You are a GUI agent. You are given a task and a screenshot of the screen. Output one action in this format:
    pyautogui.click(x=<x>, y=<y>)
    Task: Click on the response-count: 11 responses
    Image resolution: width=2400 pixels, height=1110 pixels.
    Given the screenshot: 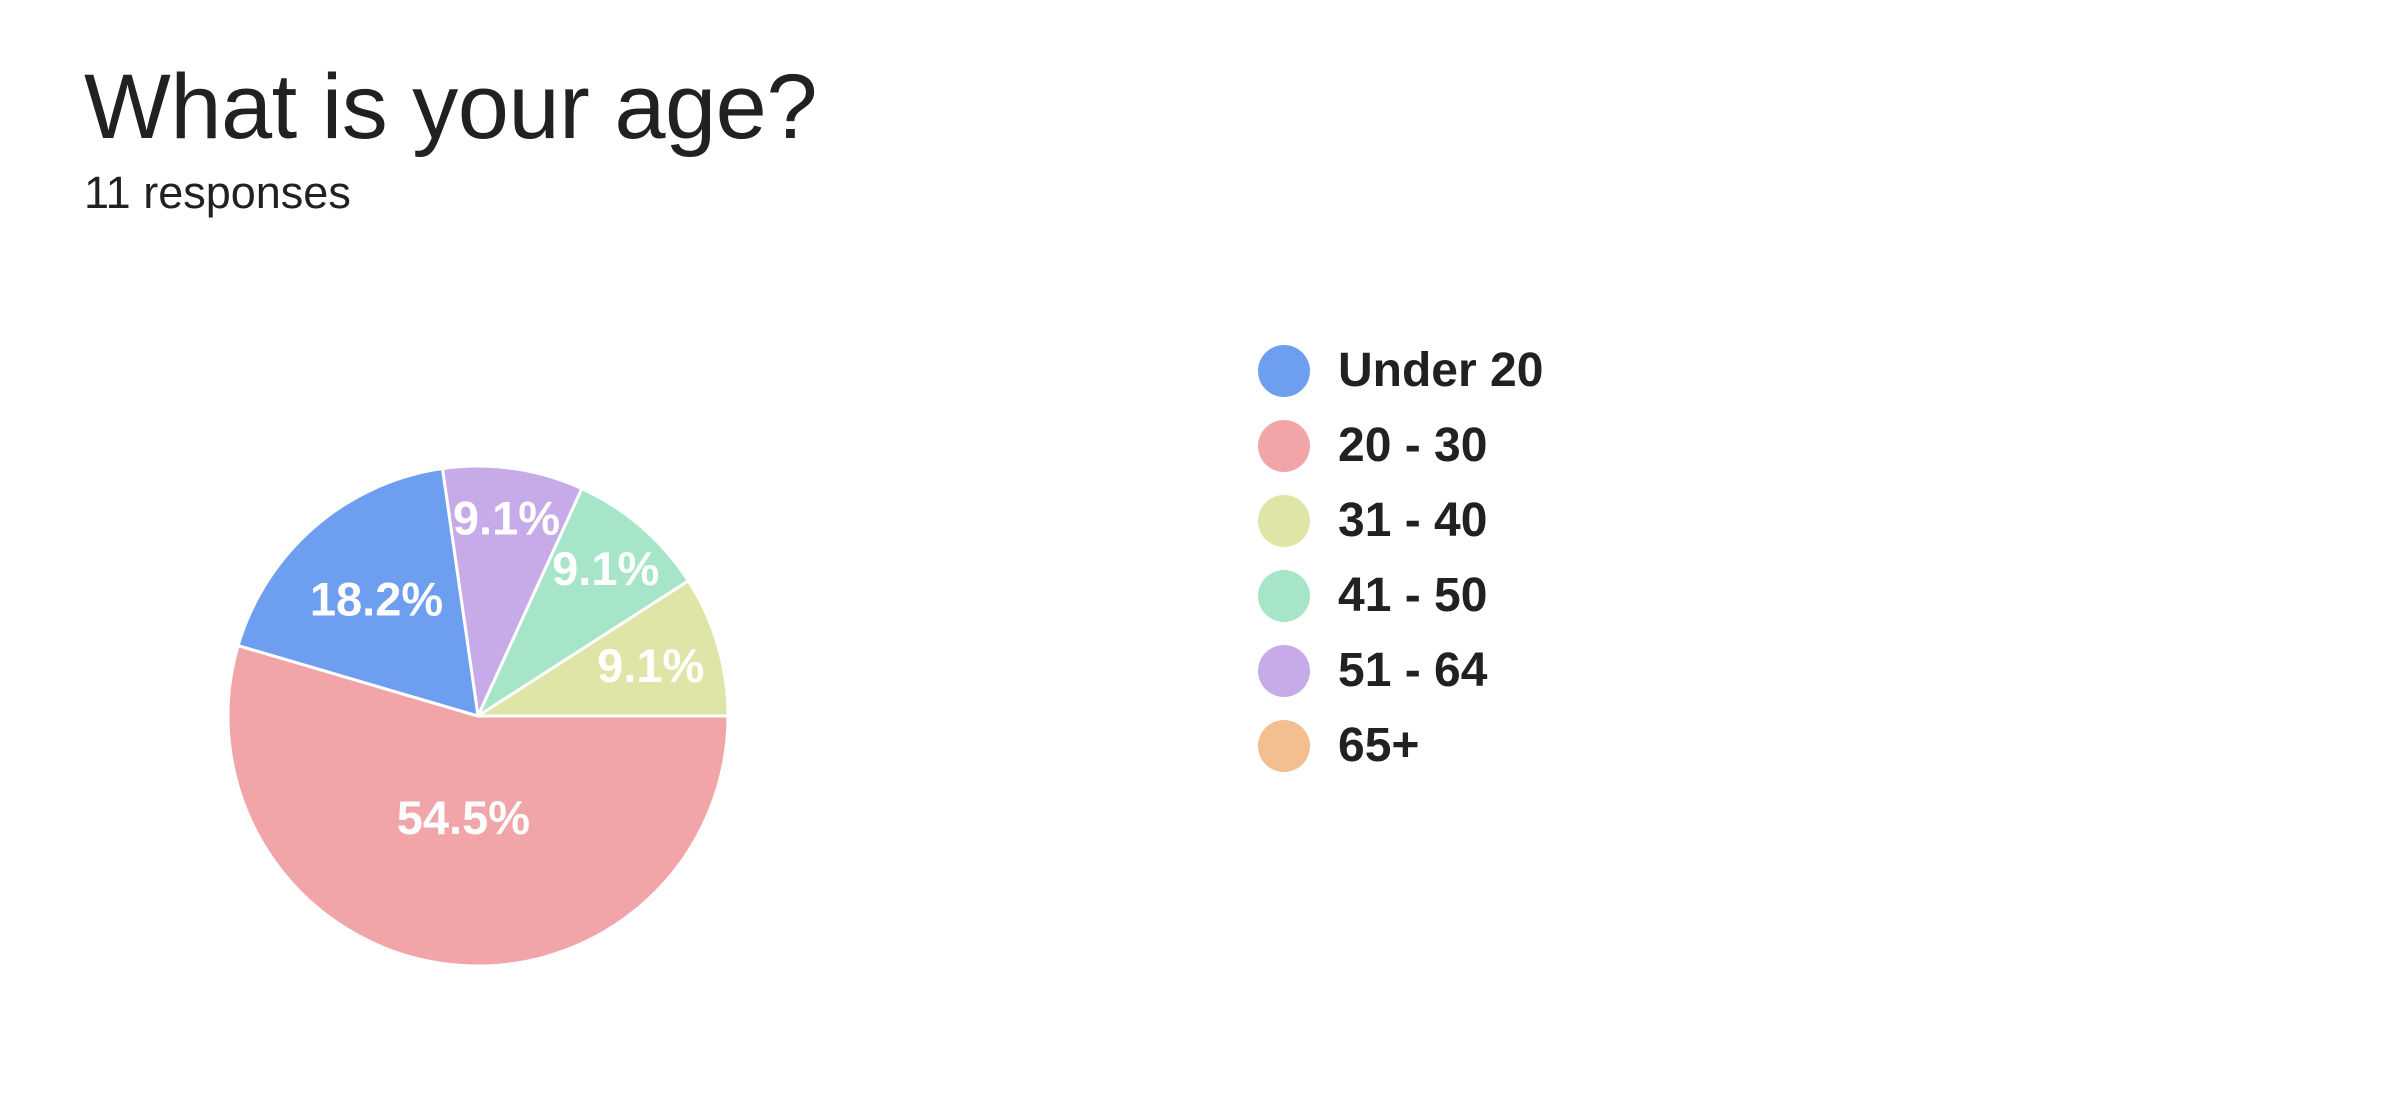 What is the action you would take?
    pyautogui.click(x=217, y=192)
    